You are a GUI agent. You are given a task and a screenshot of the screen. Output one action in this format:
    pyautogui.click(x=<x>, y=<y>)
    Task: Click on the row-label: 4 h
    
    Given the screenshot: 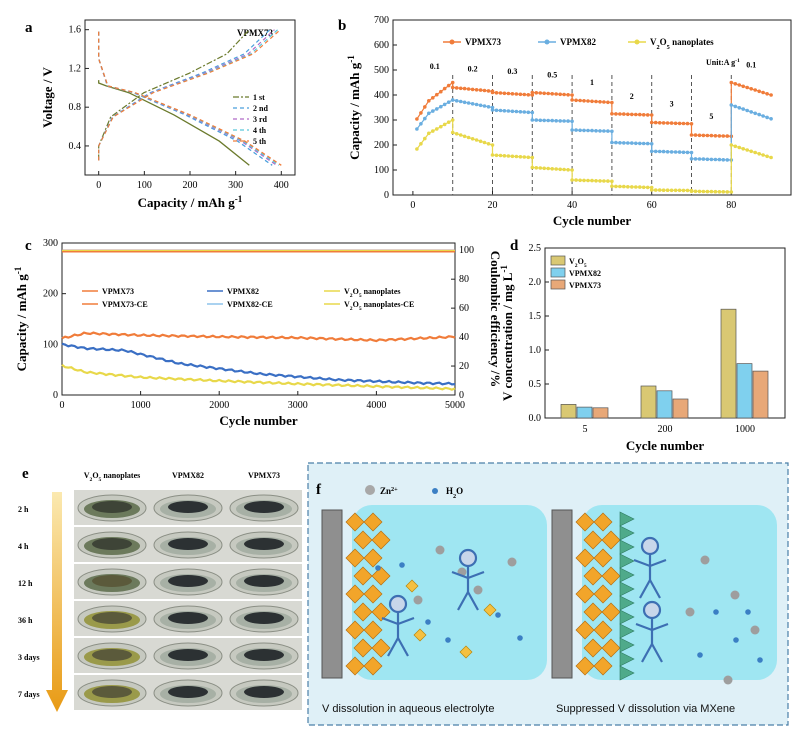 What is the action you would take?
    pyautogui.click(x=23, y=546)
    